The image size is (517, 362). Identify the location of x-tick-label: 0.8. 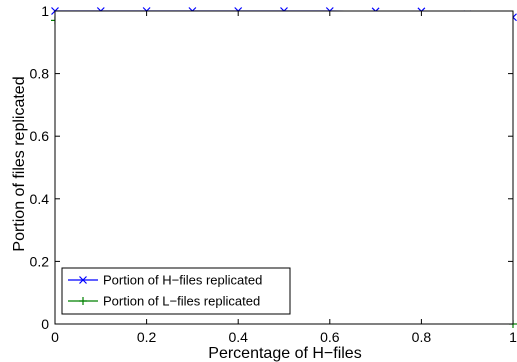
(422, 337).